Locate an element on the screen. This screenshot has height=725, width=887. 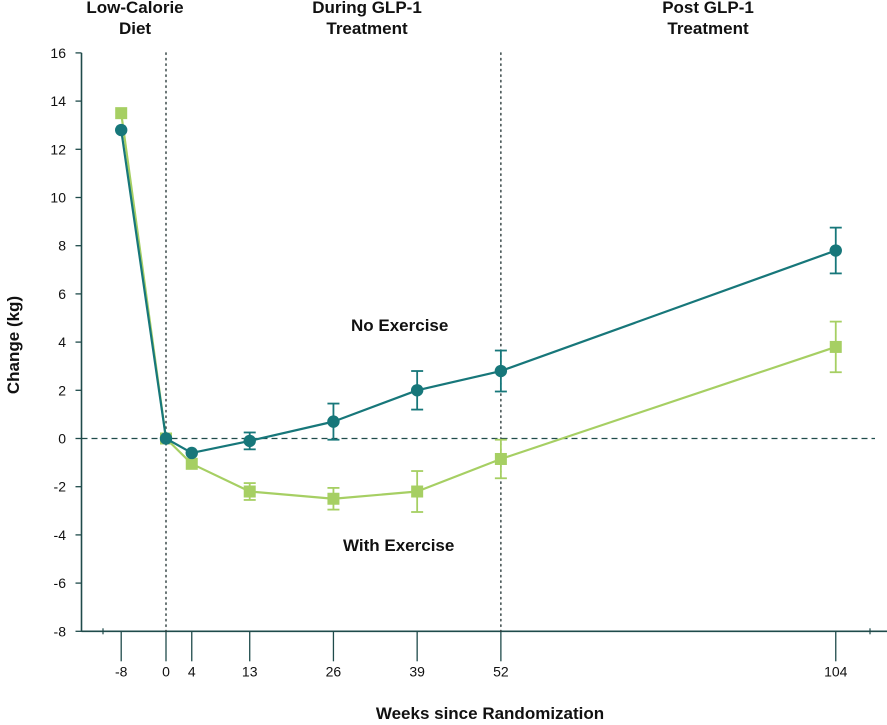
y-tick-label: 4 is located at coordinates (62, 342).